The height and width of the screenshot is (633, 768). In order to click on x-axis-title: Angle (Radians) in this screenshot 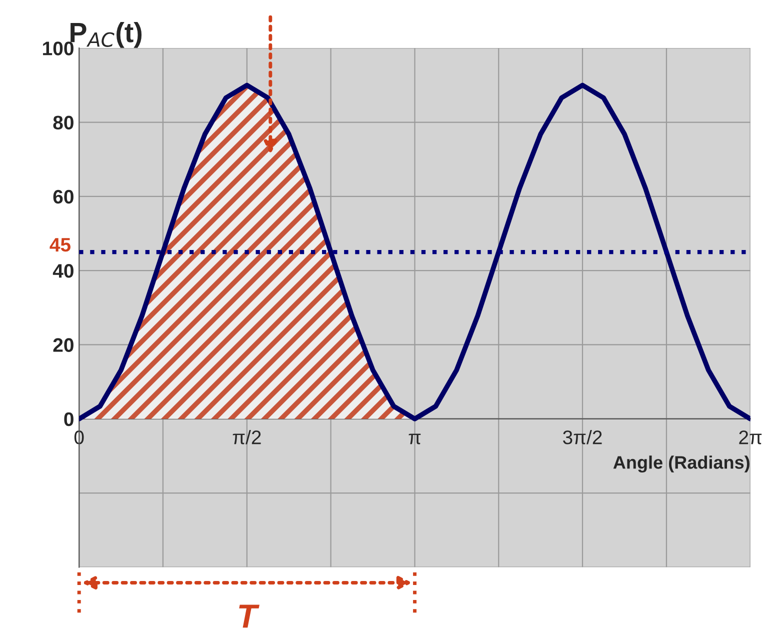, I will do `click(681, 464)`.